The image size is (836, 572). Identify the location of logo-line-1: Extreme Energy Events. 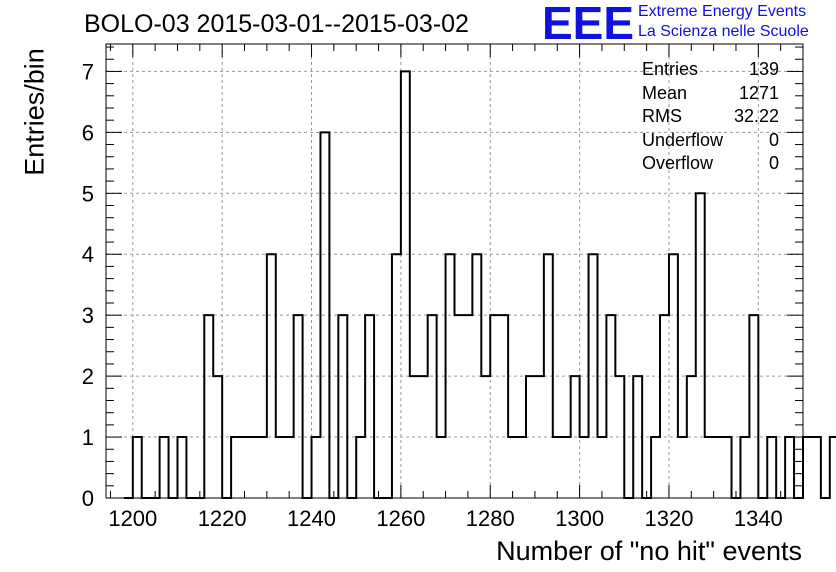
(722, 11).